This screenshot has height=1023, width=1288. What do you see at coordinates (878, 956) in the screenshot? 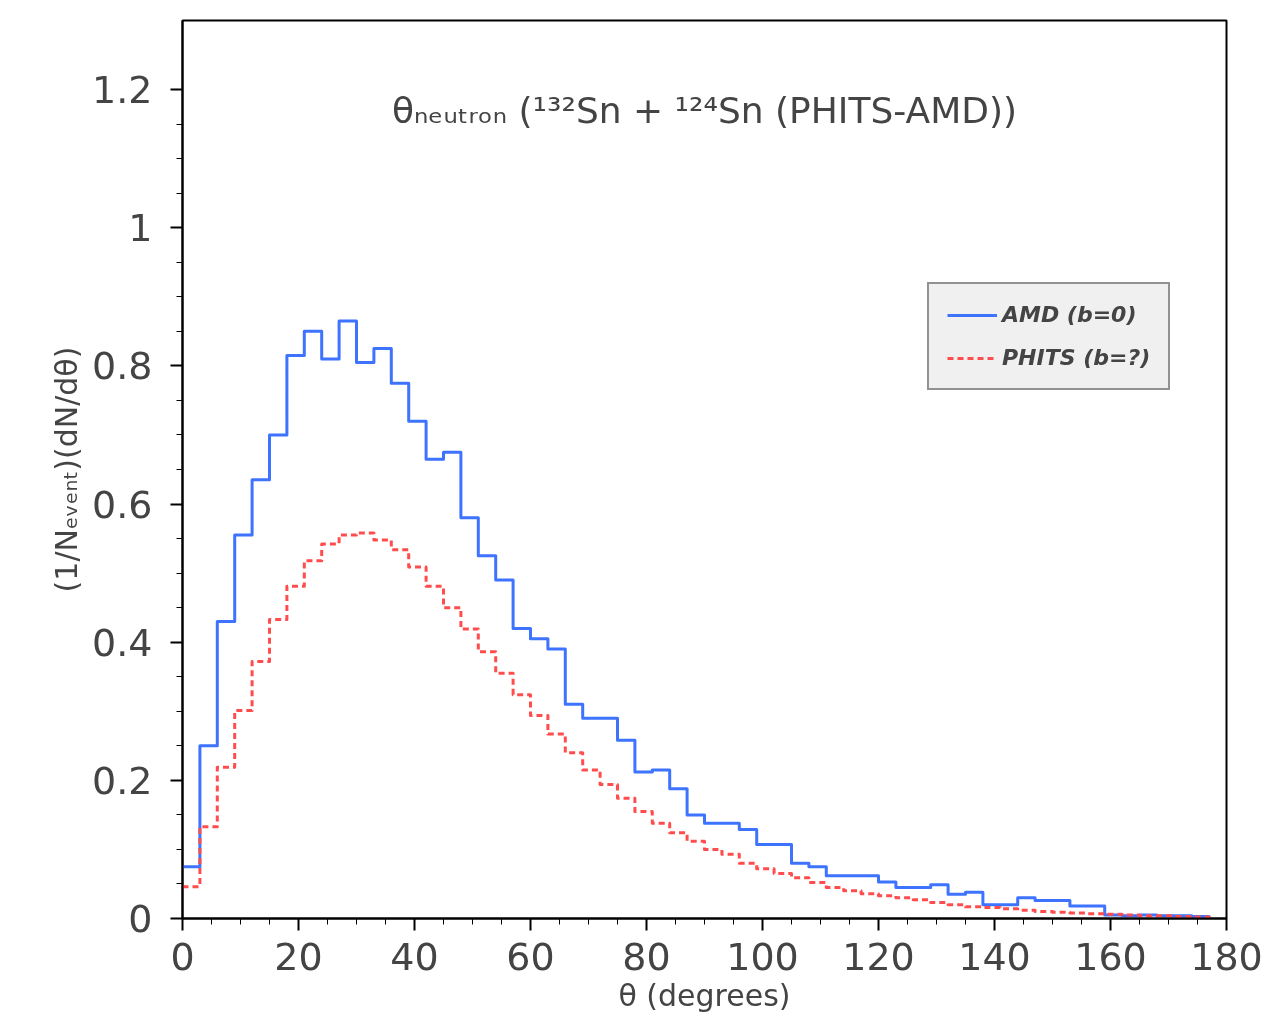
I see `x-tick-label: 120` at bounding box center [878, 956].